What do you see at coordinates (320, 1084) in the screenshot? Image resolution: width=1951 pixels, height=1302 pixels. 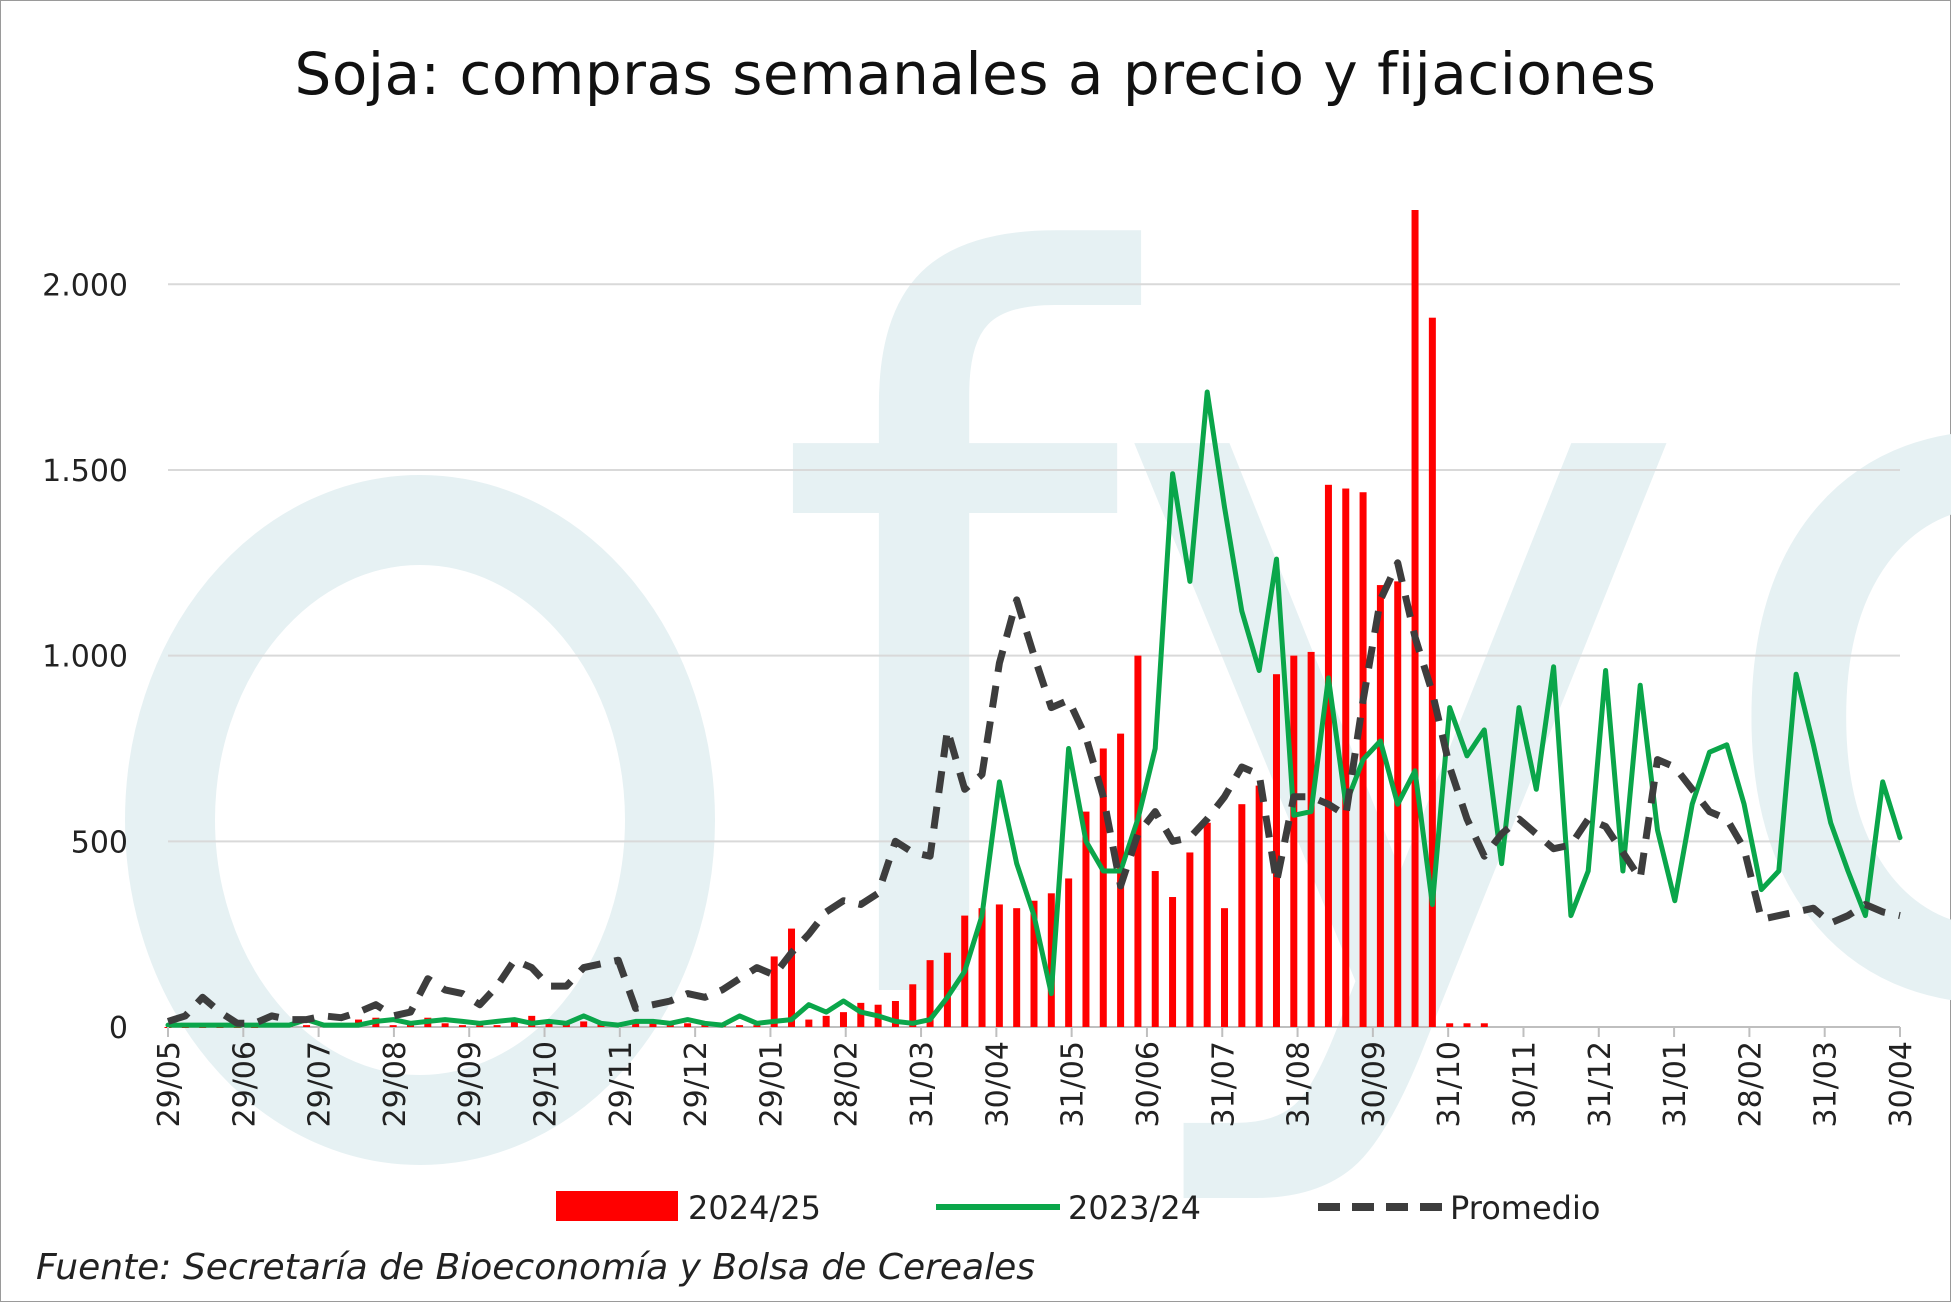 I see `x-tick-label: 29/07` at bounding box center [320, 1084].